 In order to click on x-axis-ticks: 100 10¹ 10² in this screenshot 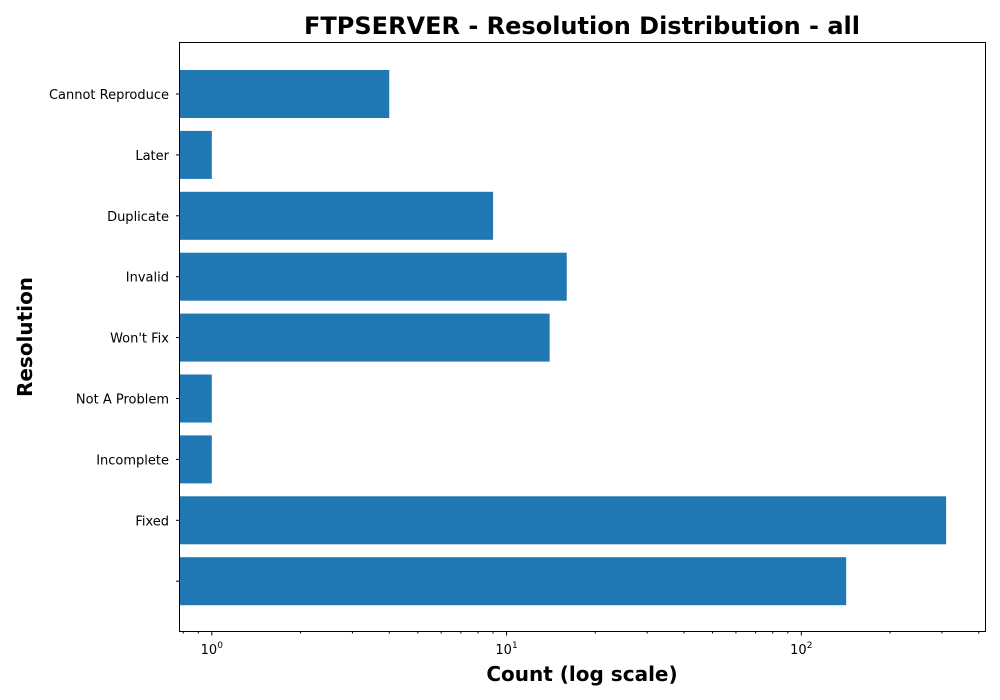, I will do `click(581, 644)`.